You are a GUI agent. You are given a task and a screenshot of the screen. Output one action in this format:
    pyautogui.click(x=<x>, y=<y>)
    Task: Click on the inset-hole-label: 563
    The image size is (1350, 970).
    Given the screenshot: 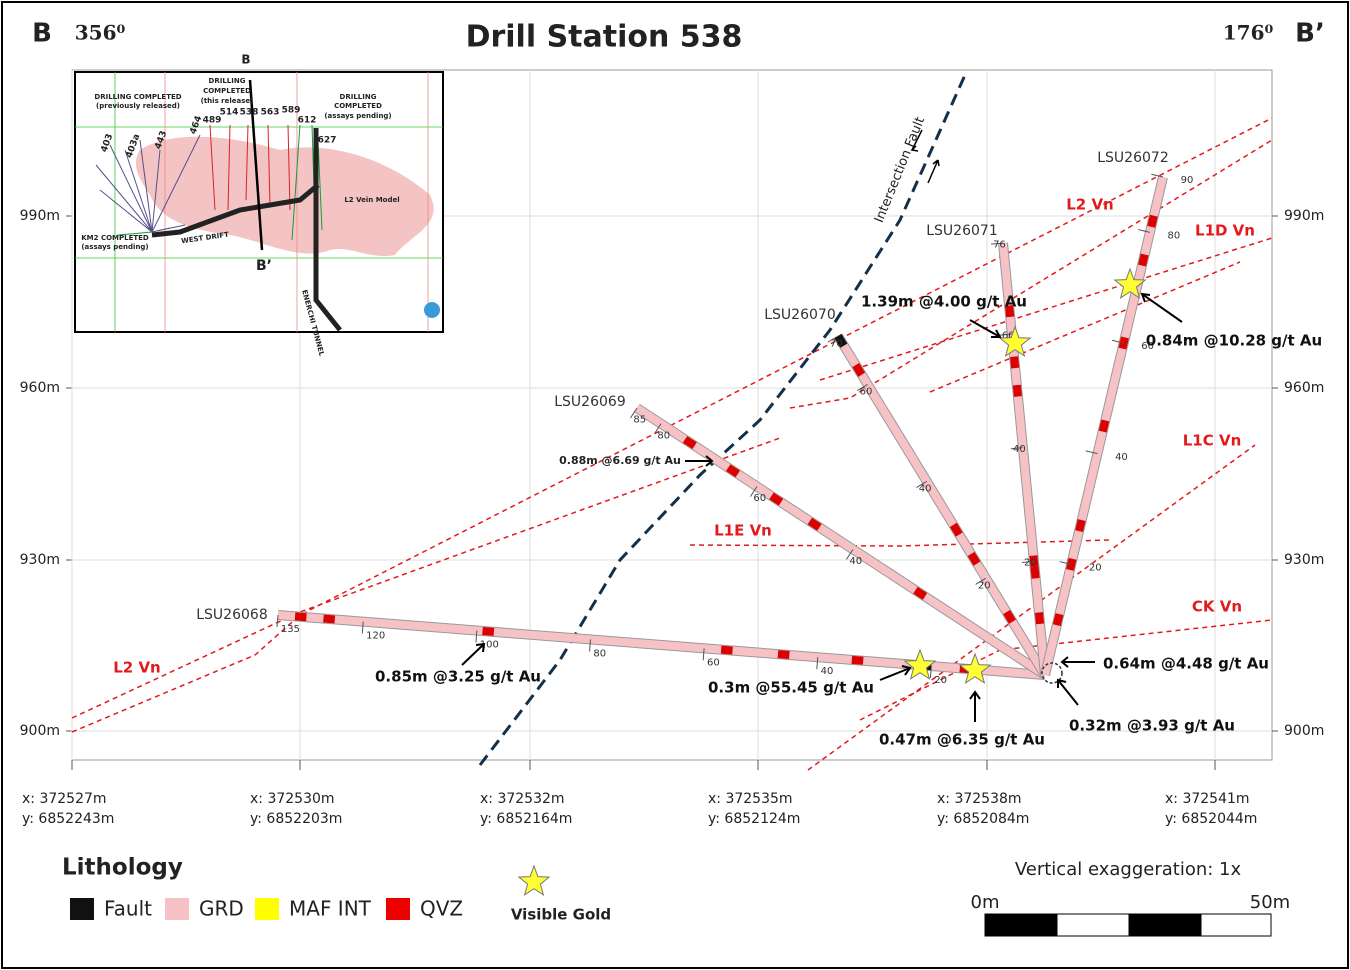 What is the action you would take?
    pyautogui.click(x=270, y=113)
    